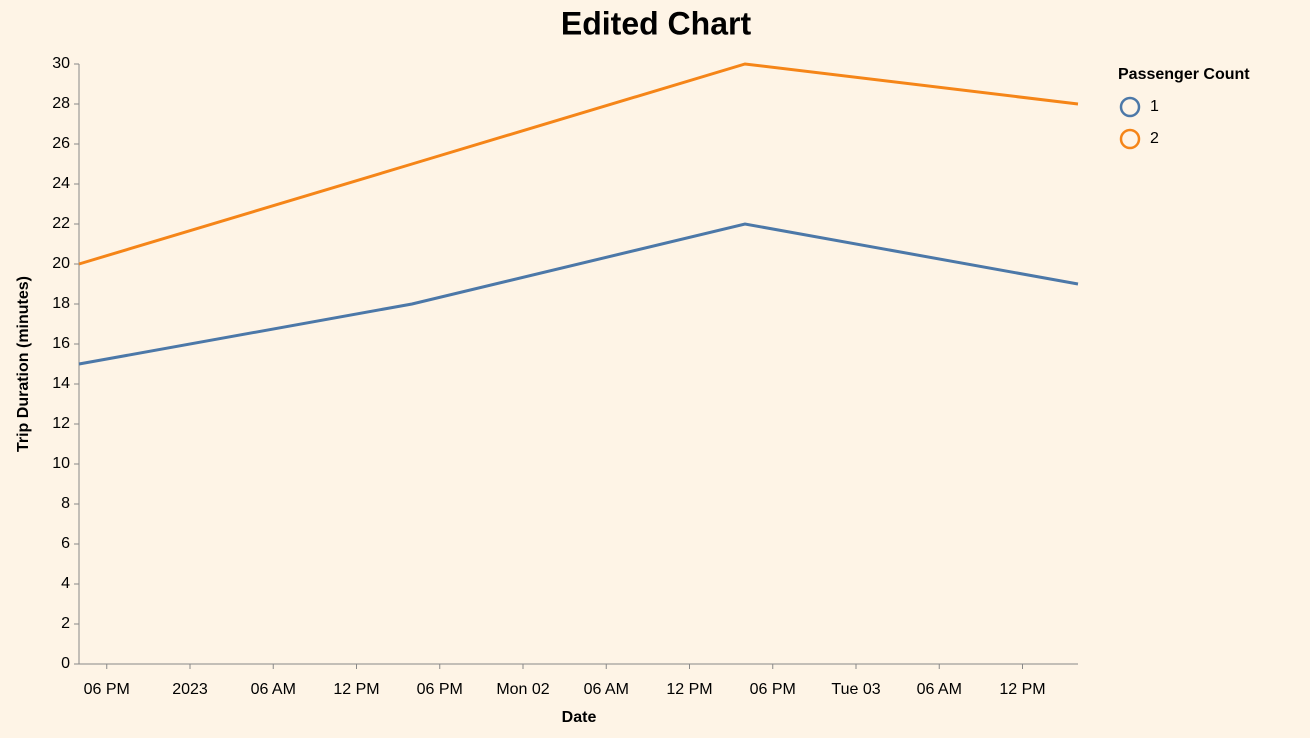 This screenshot has height=738, width=1310. What do you see at coordinates (522, 689) in the screenshot?
I see `x-tick-label: Mon 02` at bounding box center [522, 689].